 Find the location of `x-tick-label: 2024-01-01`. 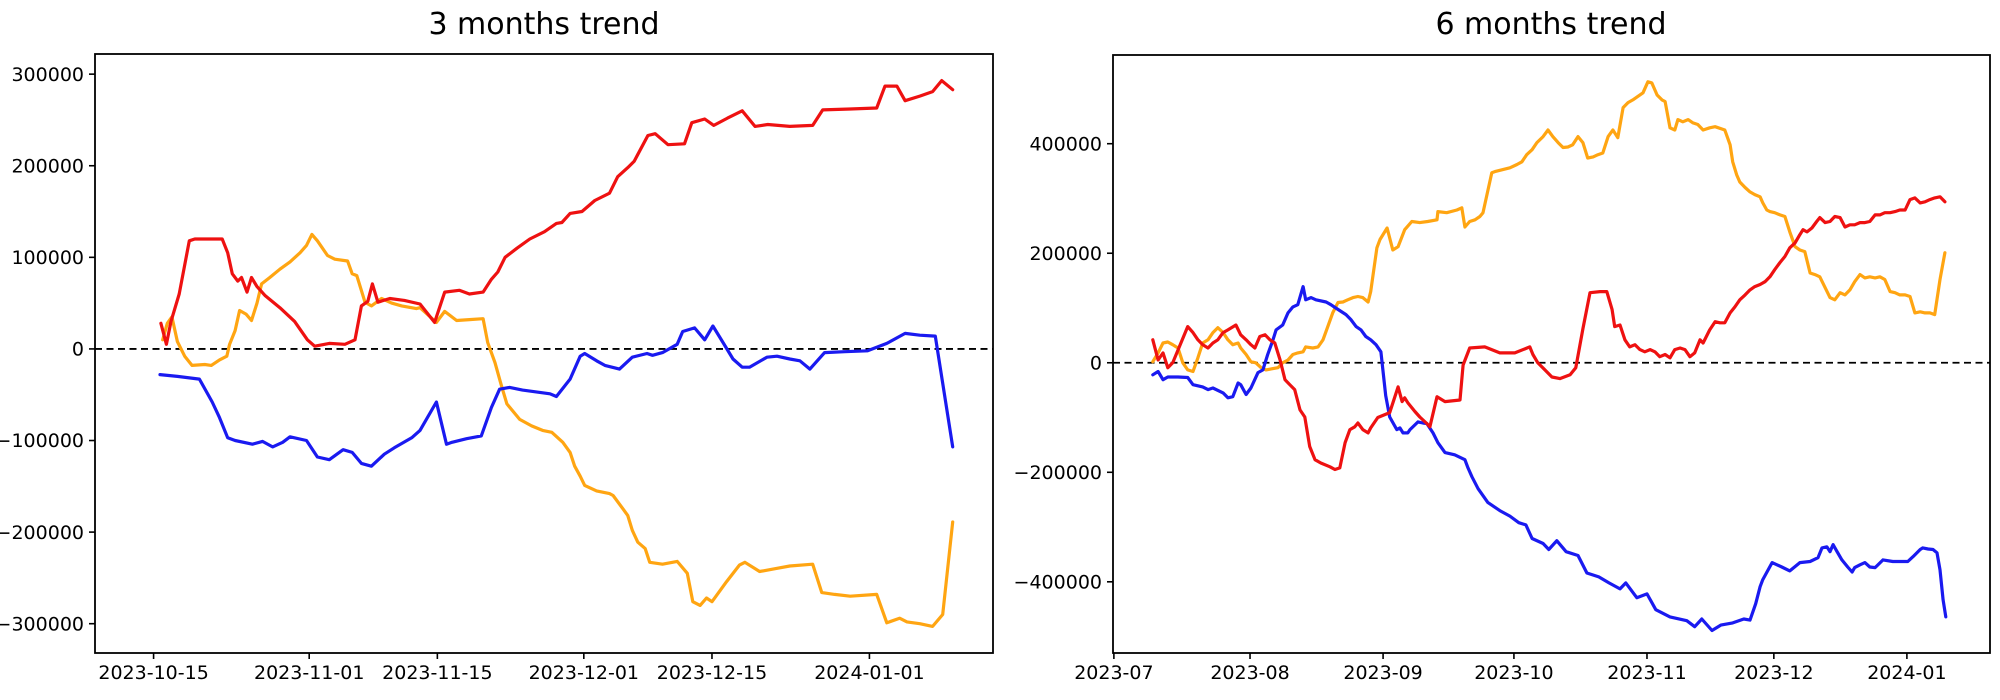

x-tick-label: 2024-01-01 is located at coordinates (869, 673).